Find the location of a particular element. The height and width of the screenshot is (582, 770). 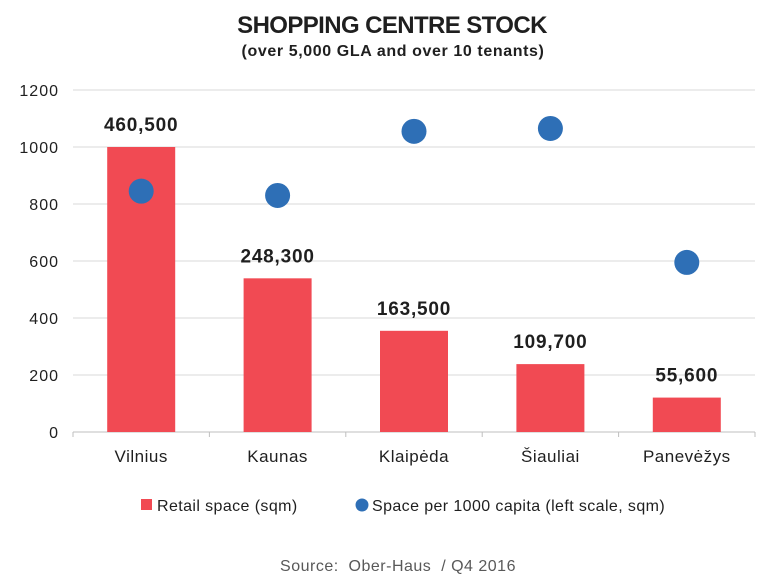

source-note: Source: Ober-Haus / Q4 2016 is located at coordinates (398, 566).